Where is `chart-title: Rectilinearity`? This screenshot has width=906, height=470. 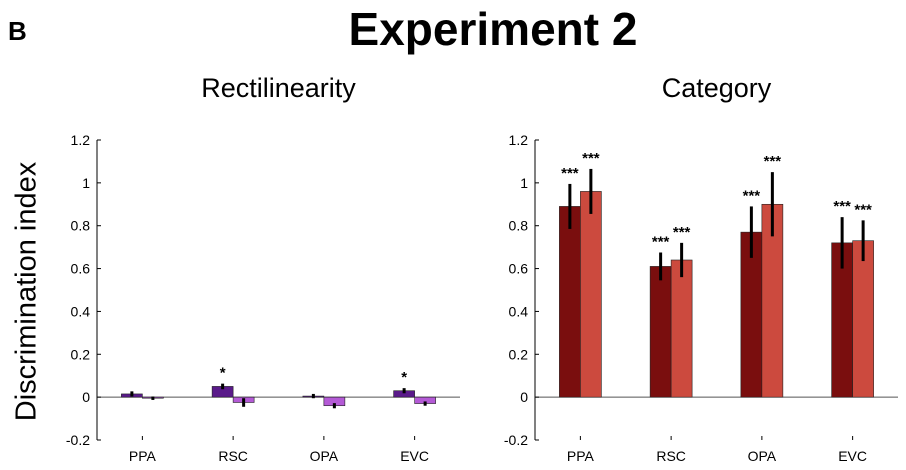 chart-title: Rectilinearity is located at coordinates (278, 88).